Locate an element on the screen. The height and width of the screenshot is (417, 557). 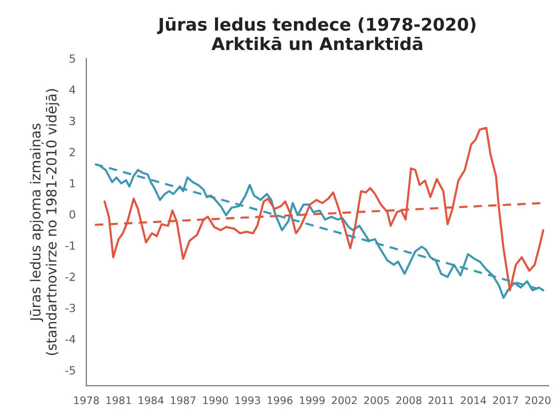
y-tick-label: -4 is located at coordinates (70, 339).